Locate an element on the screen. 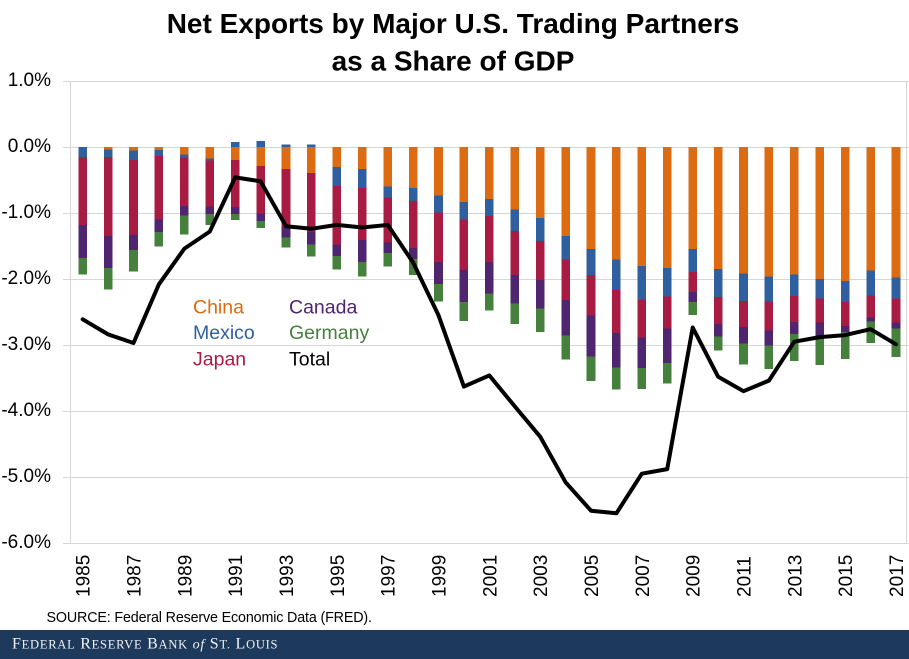 The height and width of the screenshot is (659, 909). svg-text: 2015 is located at coordinates (846, 576).